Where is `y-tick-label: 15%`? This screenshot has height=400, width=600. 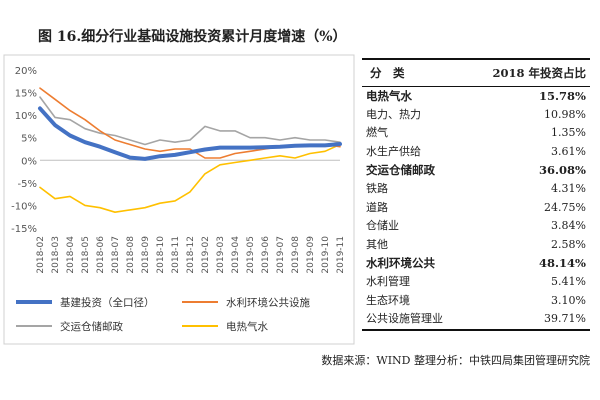
y-tick-label: 15% is located at coordinates (26, 94).